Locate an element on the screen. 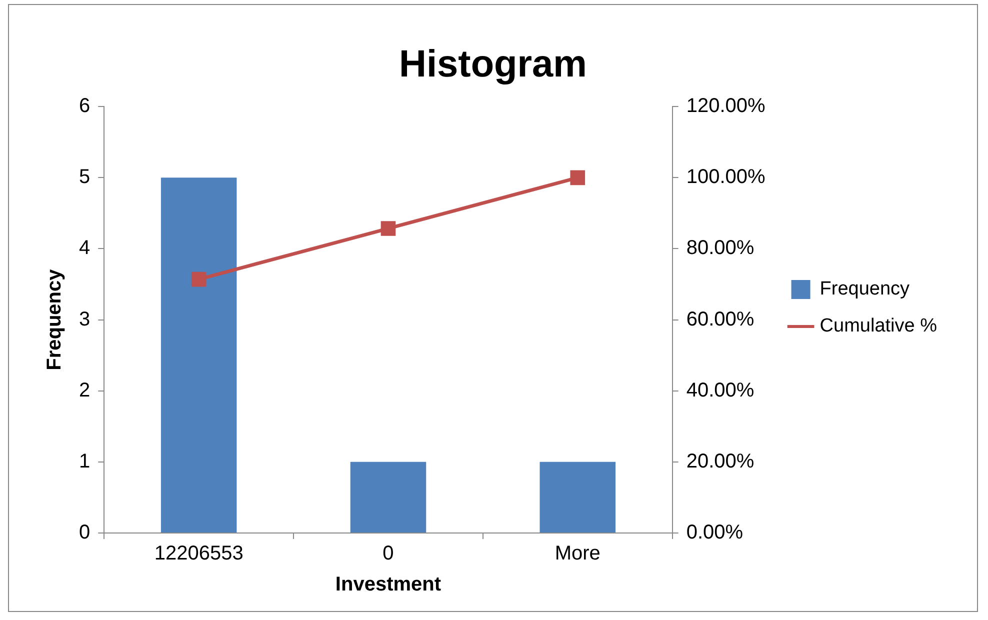  x-axis-title: Investment is located at coordinates (388, 585).